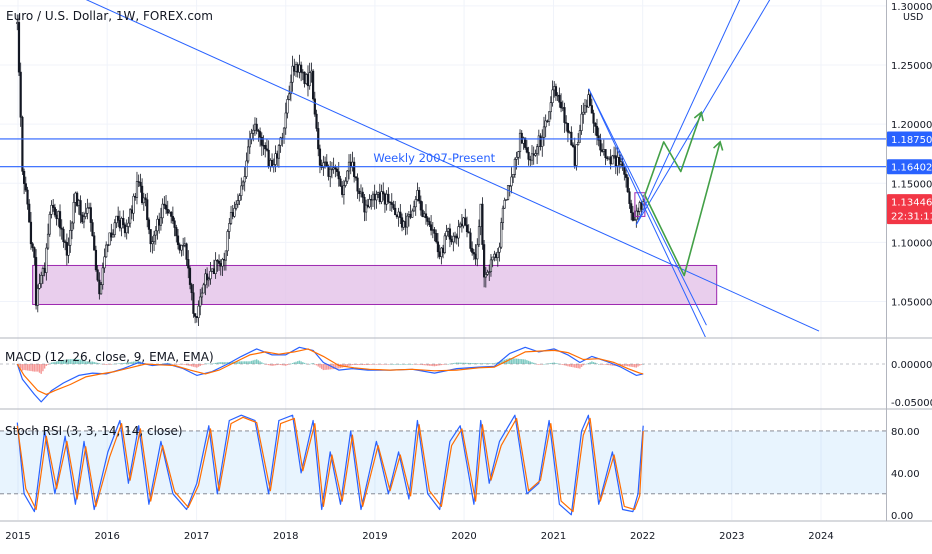 This screenshot has width=932, height=554. Describe the element at coordinates (911, 243) in the screenshot. I see `price-tick-label: 1.10000` at that location.